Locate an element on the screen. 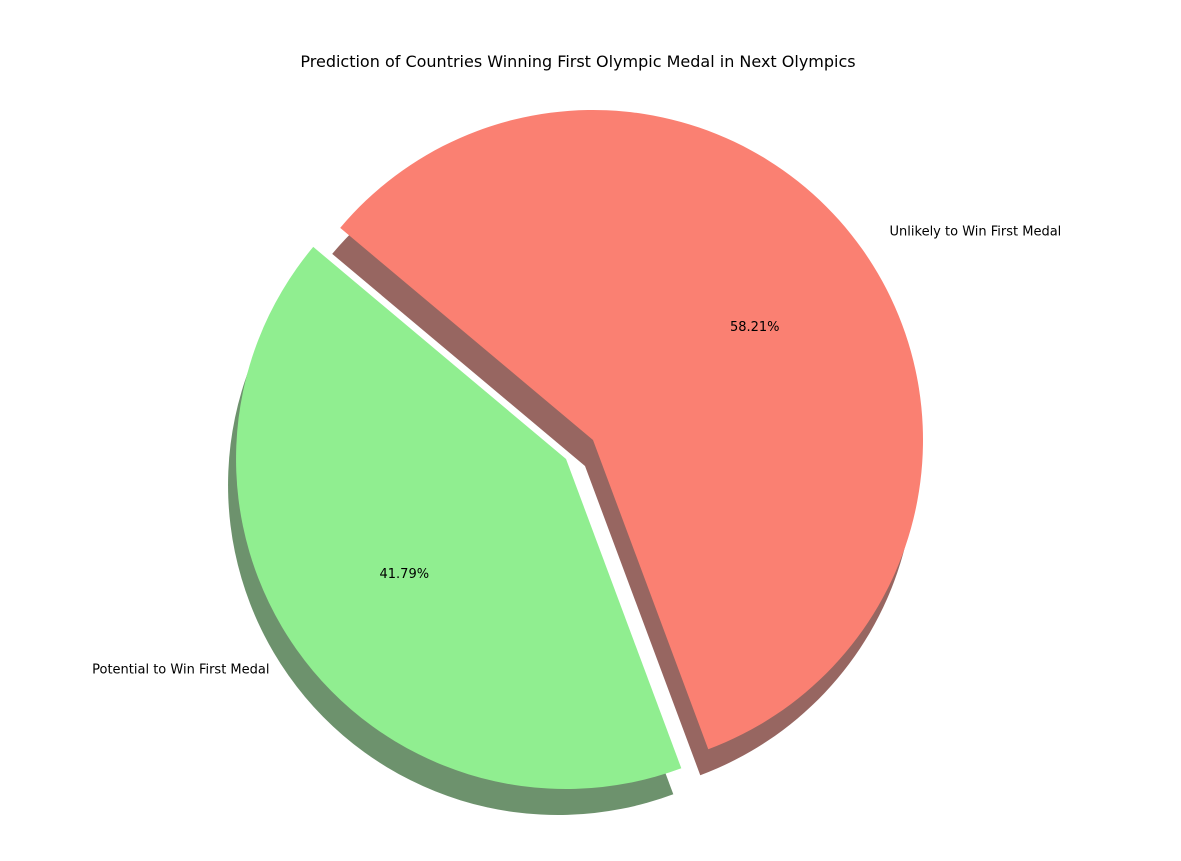 The height and width of the screenshot is (861, 1181). slice-percent-label-1: 58.21% is located at coordinates (755, 327).